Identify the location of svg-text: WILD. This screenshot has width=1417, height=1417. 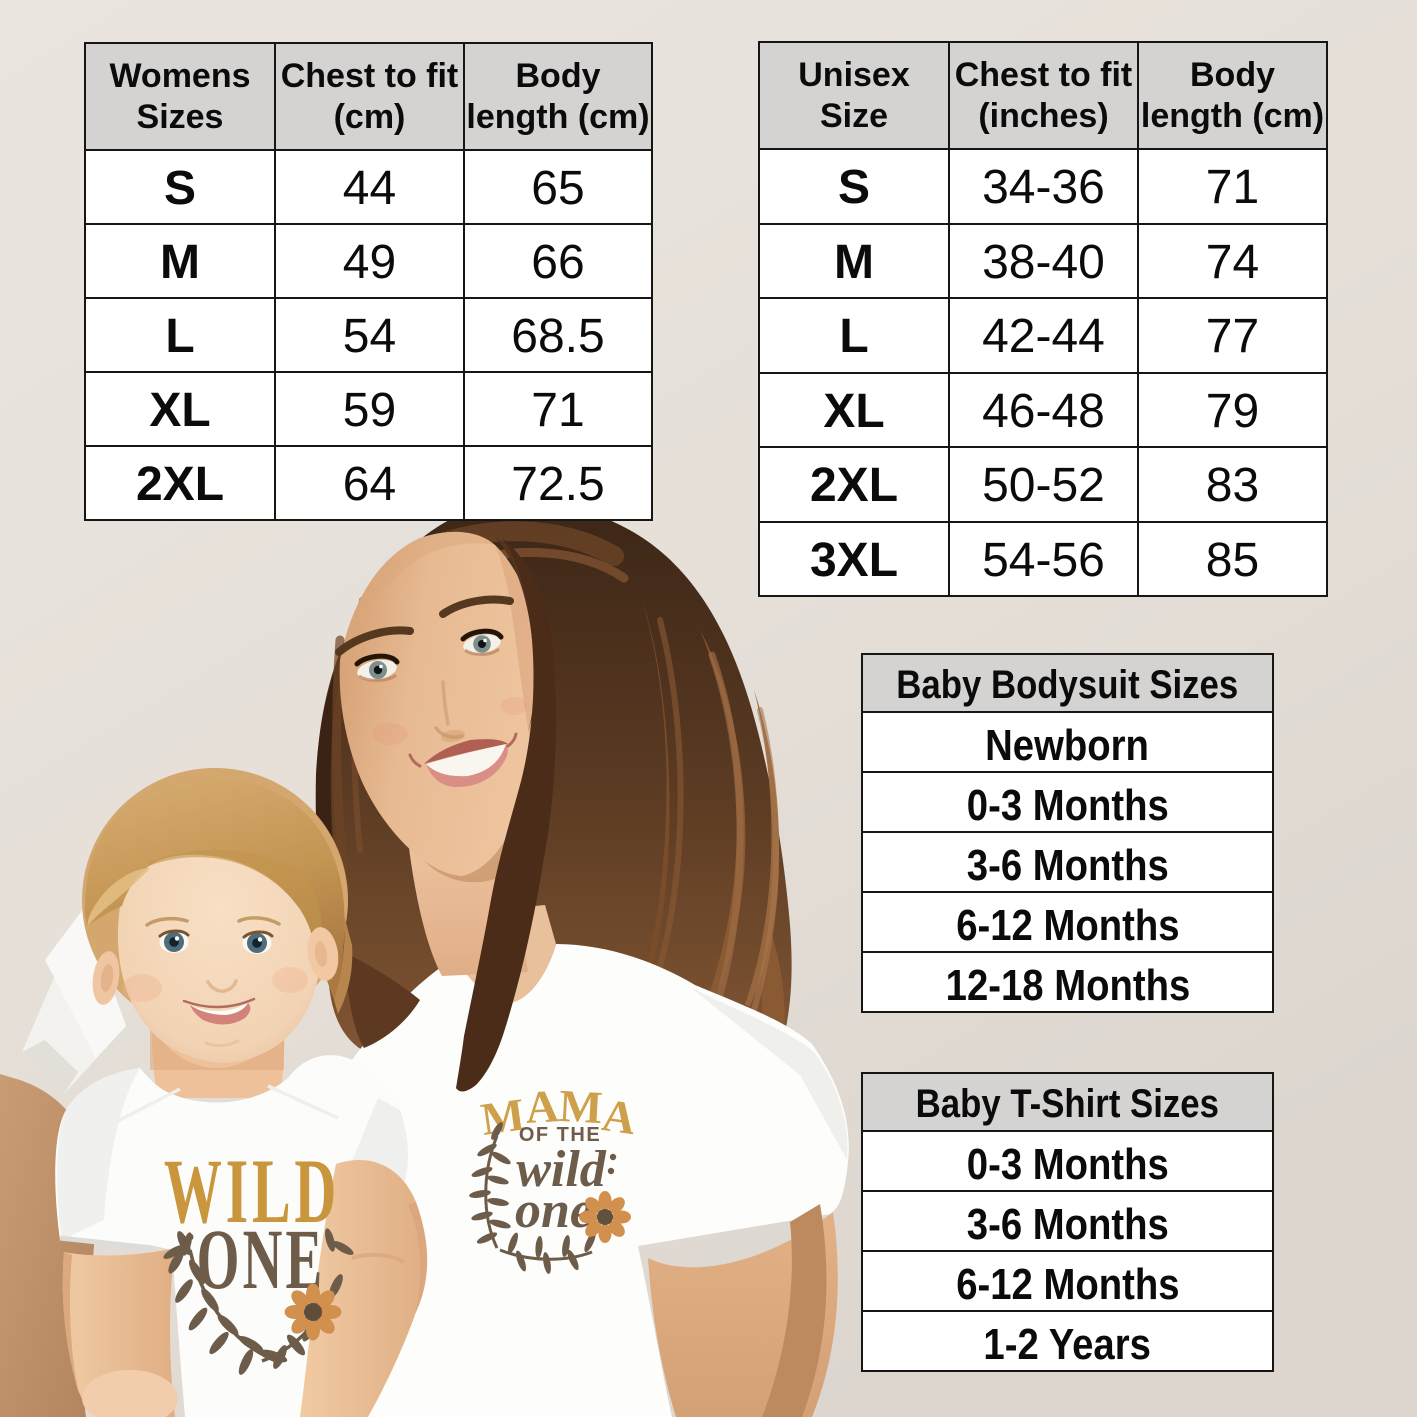
(252, 1190).